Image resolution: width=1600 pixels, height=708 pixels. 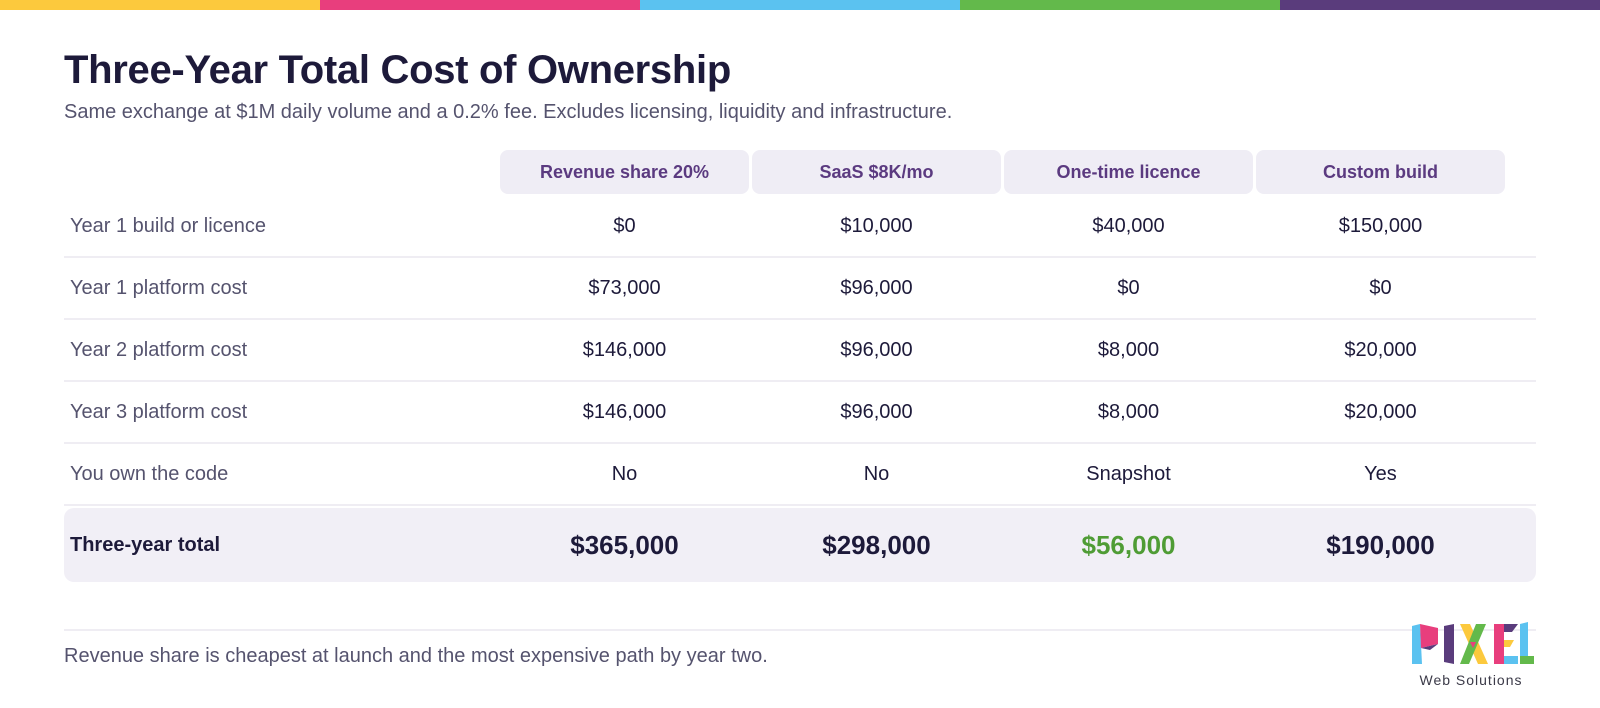 What do you see at coordinates (149, 473) in the screenshot?
I see `row-label: You own the code` at bounding box center [149, 473].